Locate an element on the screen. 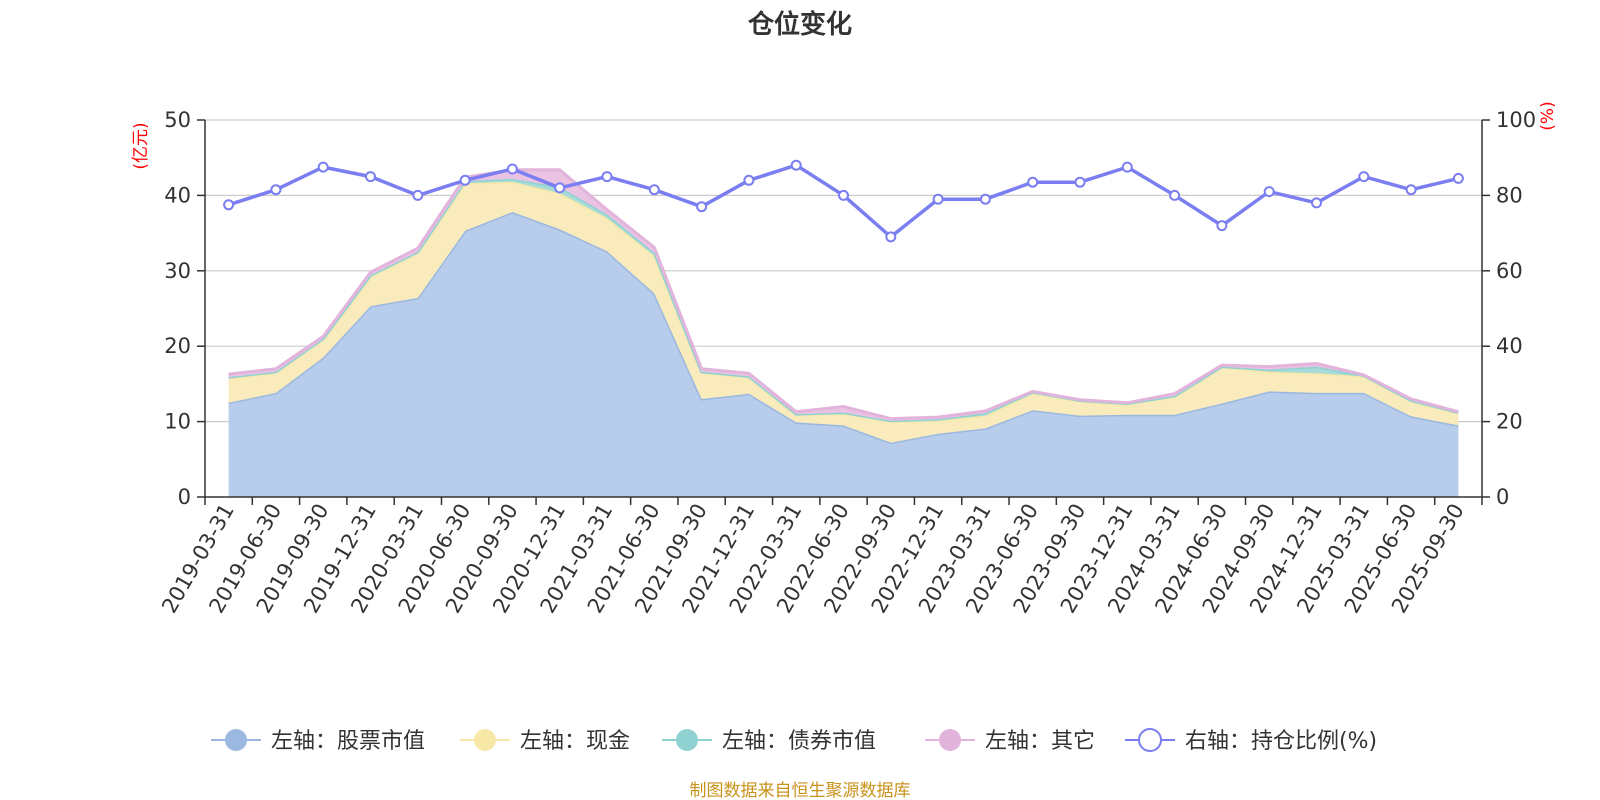 The width and height of the screenshot is (1600, 800). left-tick-label: 0 is located at coordinates (184, 497).